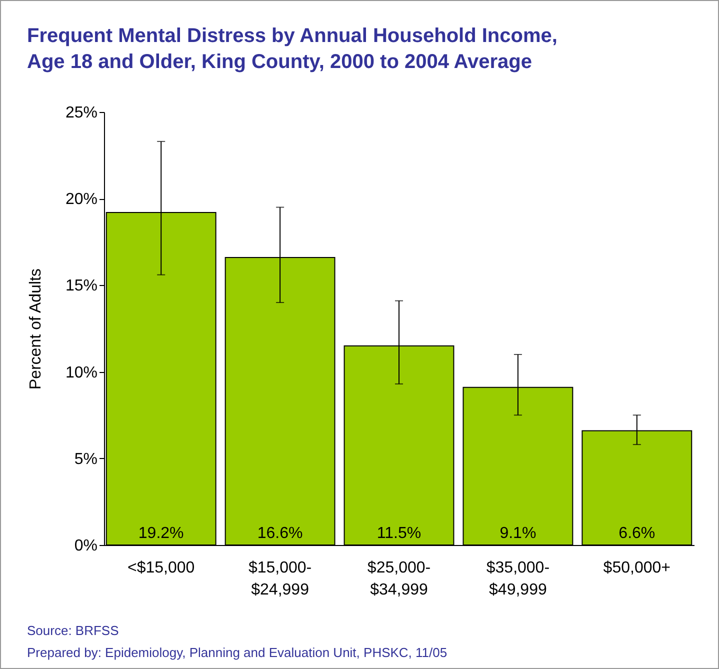 Image resolution: width=719 pixels, height=669 pixels. I want to click on y-tick-label: 20%, so click(81, 199).